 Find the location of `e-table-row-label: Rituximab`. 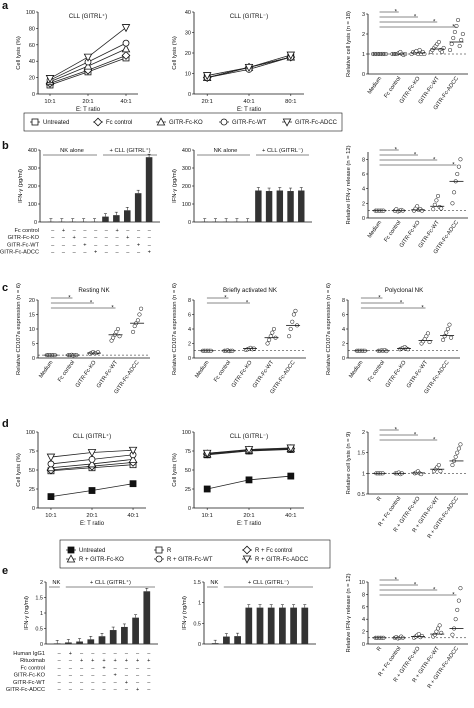

e-table-row-label: Rituximab is located at coordinates (32, 661).